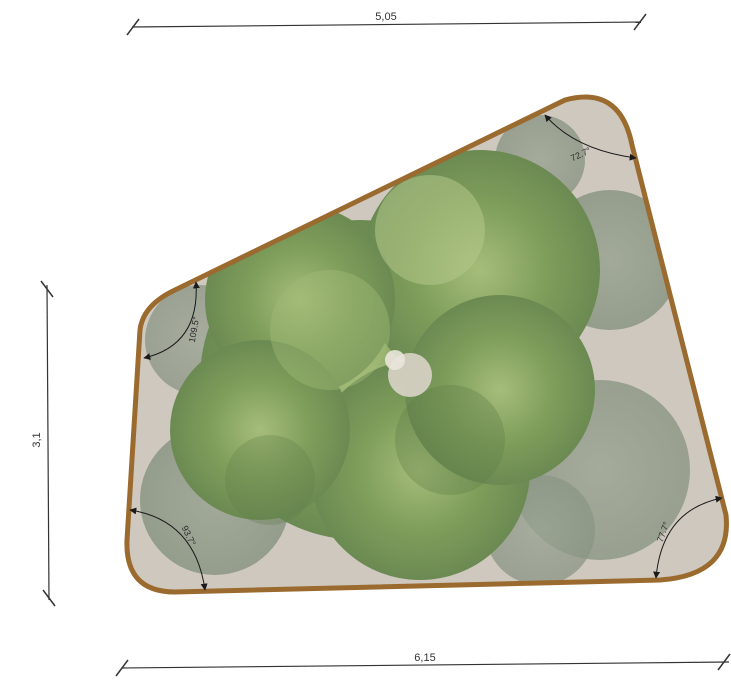 The height and width of the screenshot is (684, 731). I want to click on bottom-dimension: 6,15, so click(423, 664).